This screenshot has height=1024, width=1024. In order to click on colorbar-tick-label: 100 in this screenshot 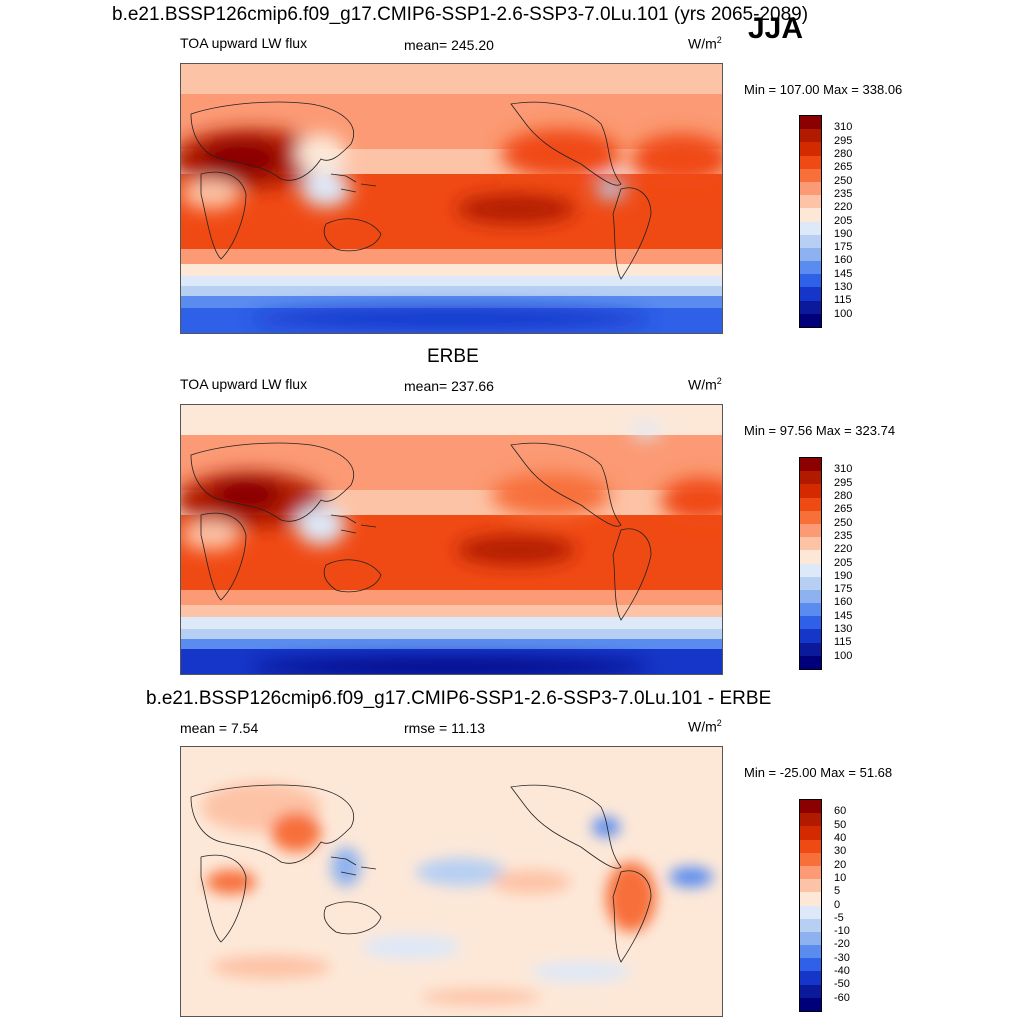, I will do `click(843, 655)`.